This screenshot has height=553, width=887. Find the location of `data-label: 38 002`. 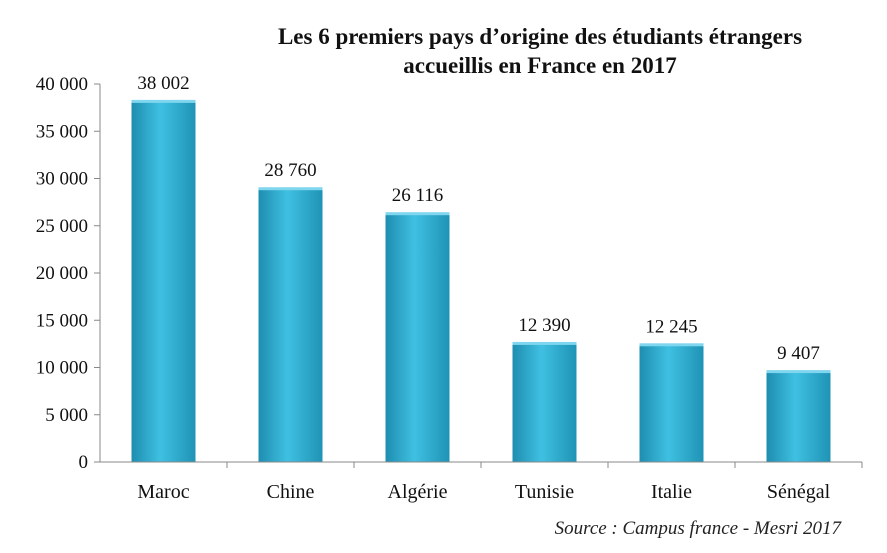

data-label: 38 002 is located at coordinates (163, 83).